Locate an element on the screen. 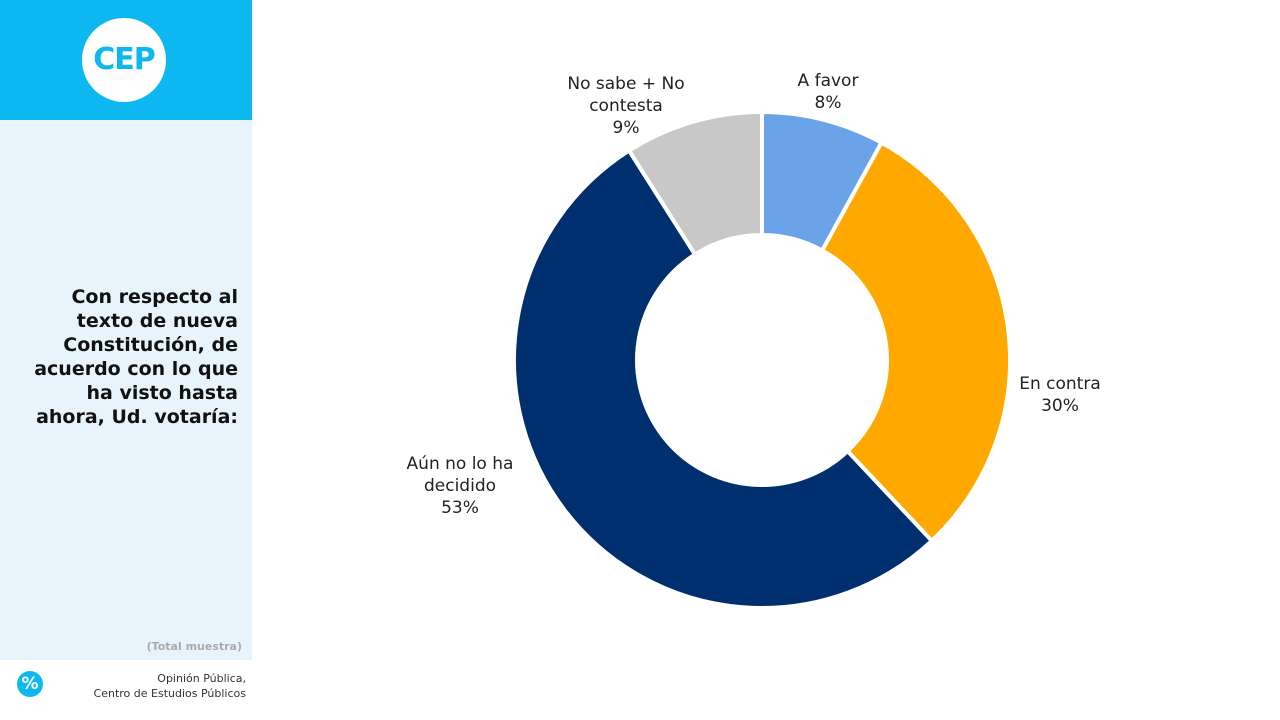  footer-text: Centro de Estudios Públicos is located at coordinates (169, 693).